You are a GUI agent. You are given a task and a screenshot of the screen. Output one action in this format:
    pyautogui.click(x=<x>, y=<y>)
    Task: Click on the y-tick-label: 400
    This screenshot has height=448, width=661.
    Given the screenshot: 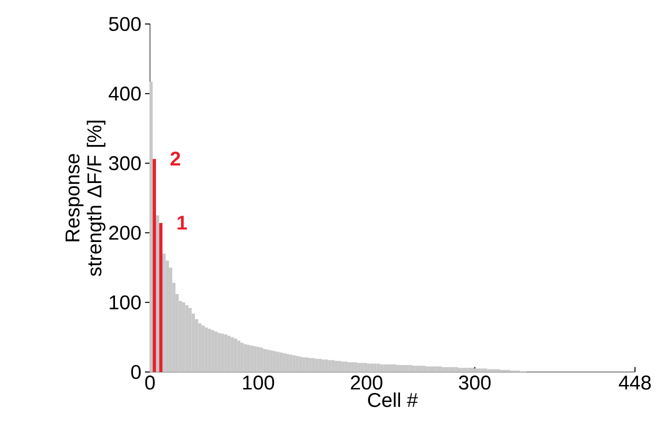 What is the action you would take?
    pyautogui.click(x=124, y=93)
    